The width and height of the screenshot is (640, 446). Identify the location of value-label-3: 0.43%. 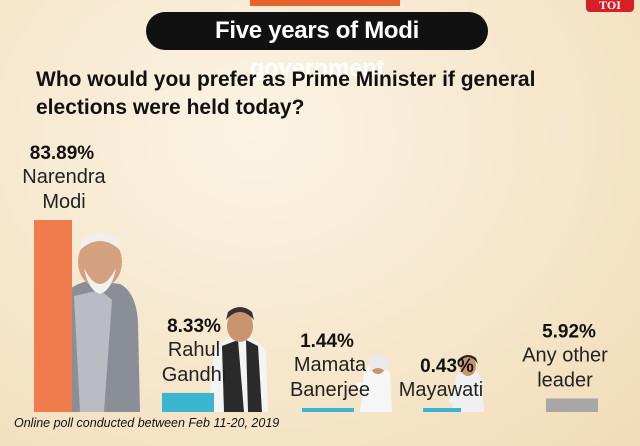
(447, 366).